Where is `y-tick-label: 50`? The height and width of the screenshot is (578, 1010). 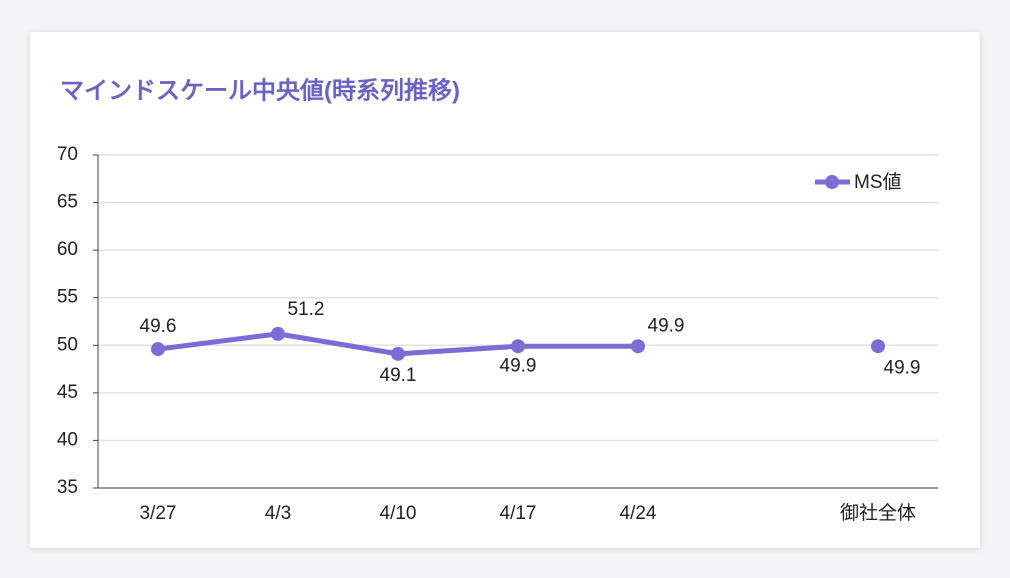 y-tick-label: 50 is located at coordinates (67, 344).